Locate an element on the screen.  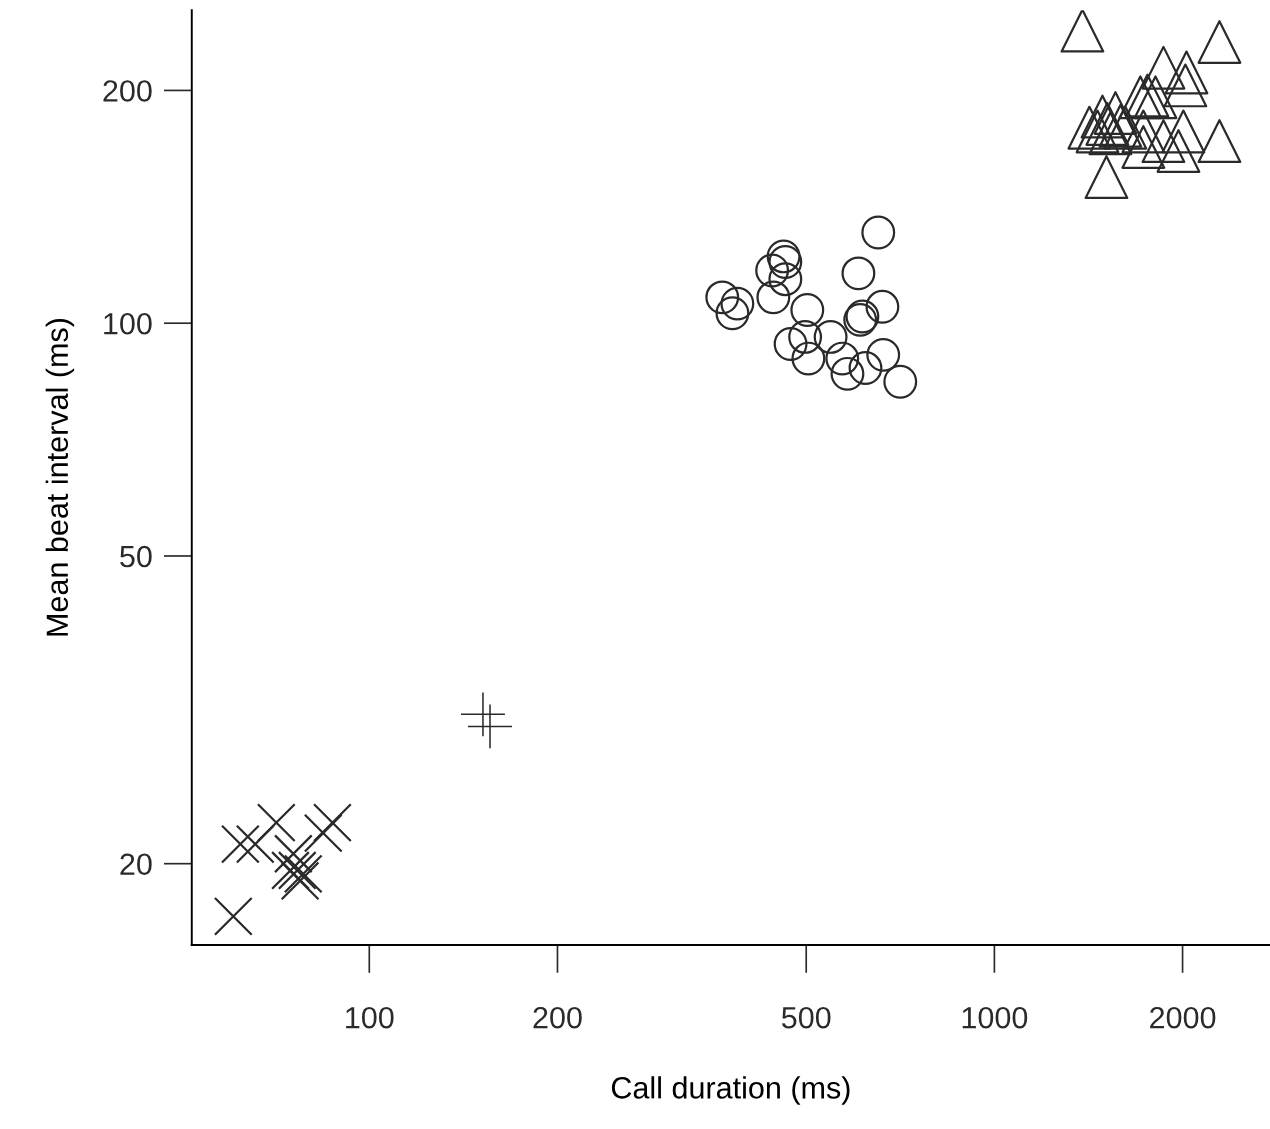
y-tick-label: 20 is located at coordinates (136, 864).